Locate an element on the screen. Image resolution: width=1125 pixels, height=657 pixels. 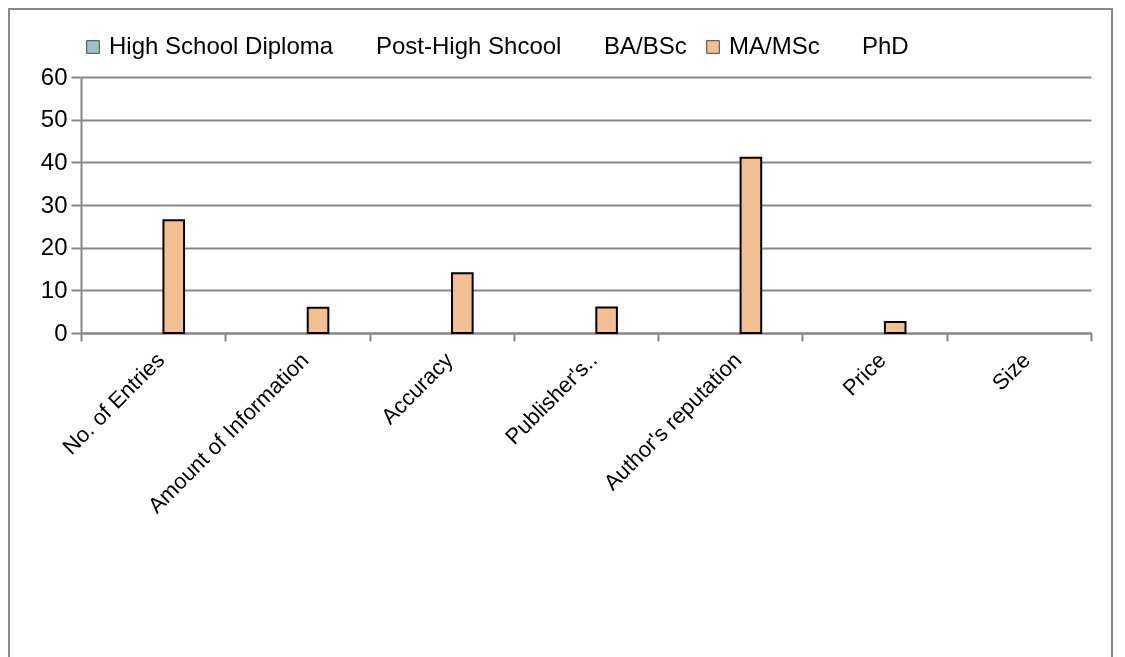
text: Post-High Shcool is located at coordinates (469, 45).